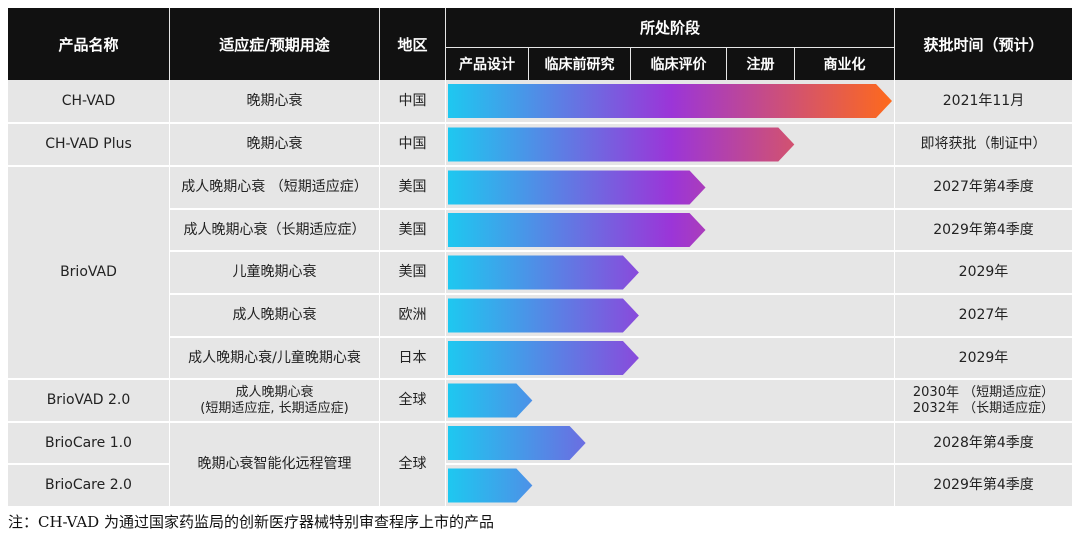 The width and height of the screenshot is (1080, 542). I want to click on region-cell: 日本, so click(412, 357).